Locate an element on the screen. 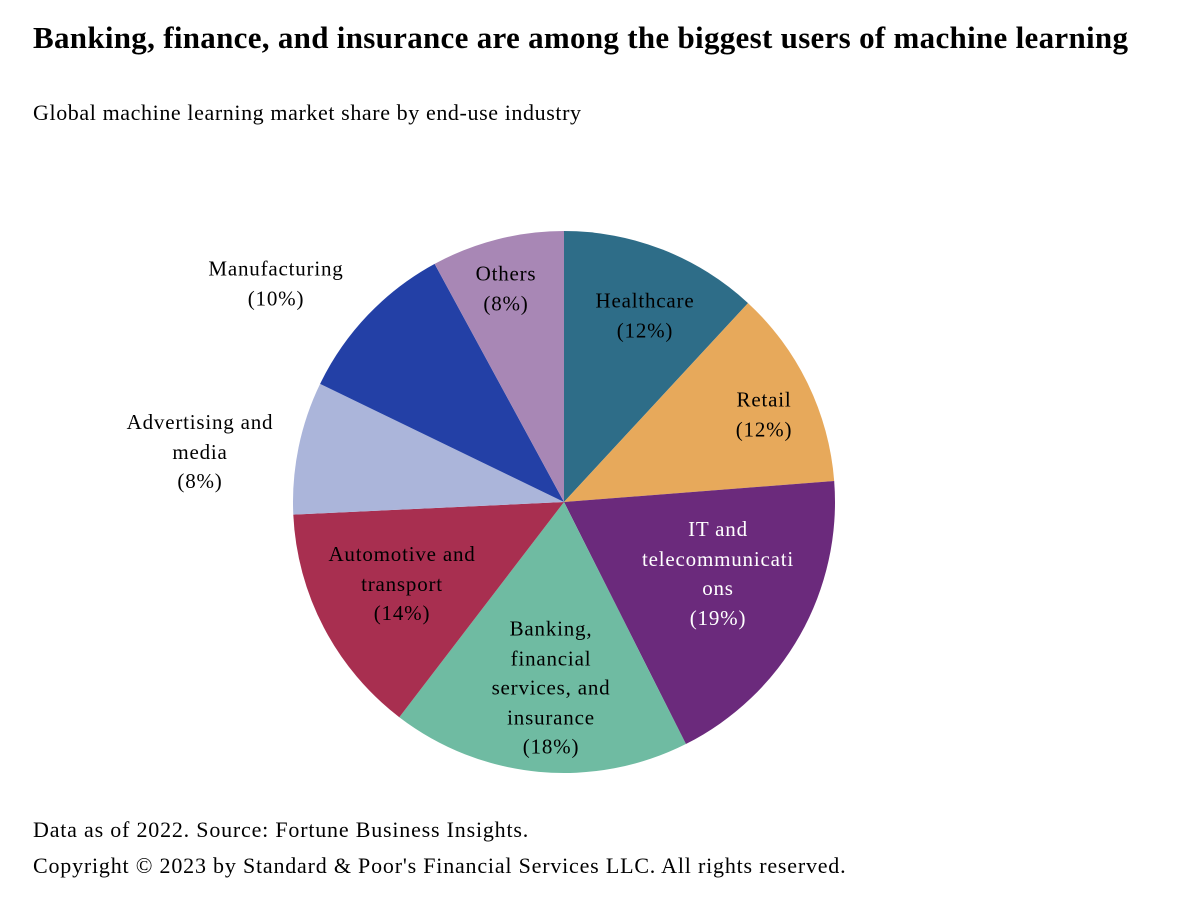 Image resolution: width=1202 pixels, height=924 pixels. slice-label-name: Healthcare is located at coordinates (645, 300).